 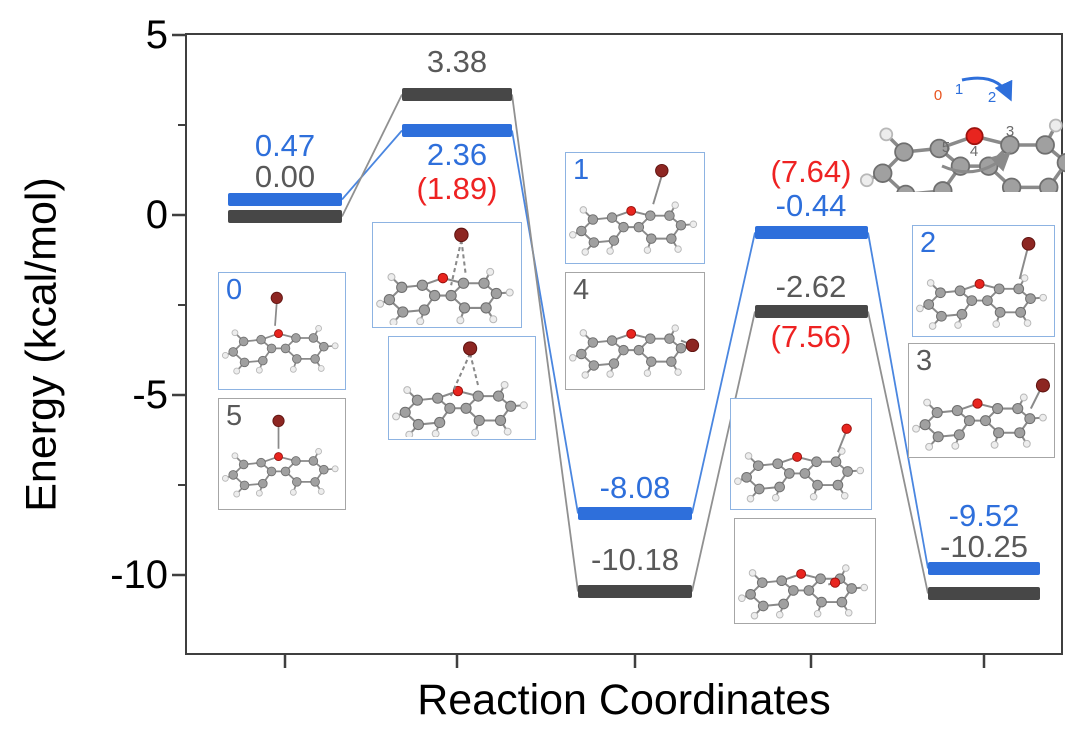 I want to click on scheme-number-2: 2, so click(x=992, y=97).